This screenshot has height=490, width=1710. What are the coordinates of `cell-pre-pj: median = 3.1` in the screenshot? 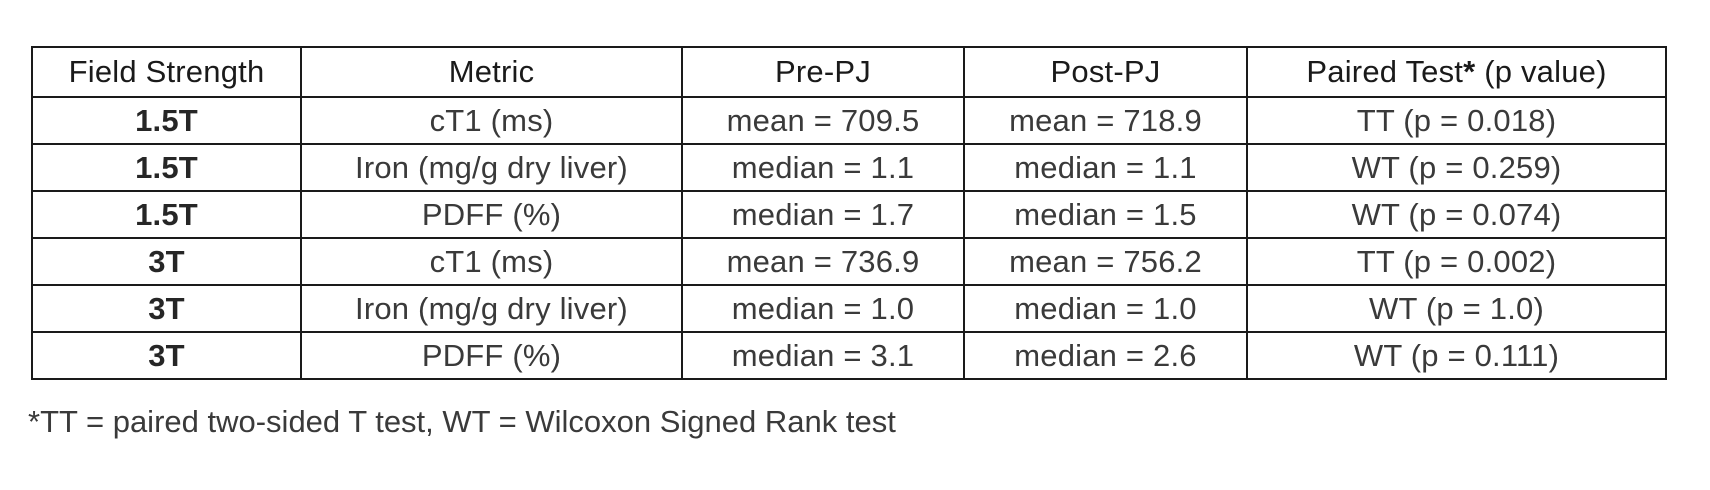 It's located at (823, 355).